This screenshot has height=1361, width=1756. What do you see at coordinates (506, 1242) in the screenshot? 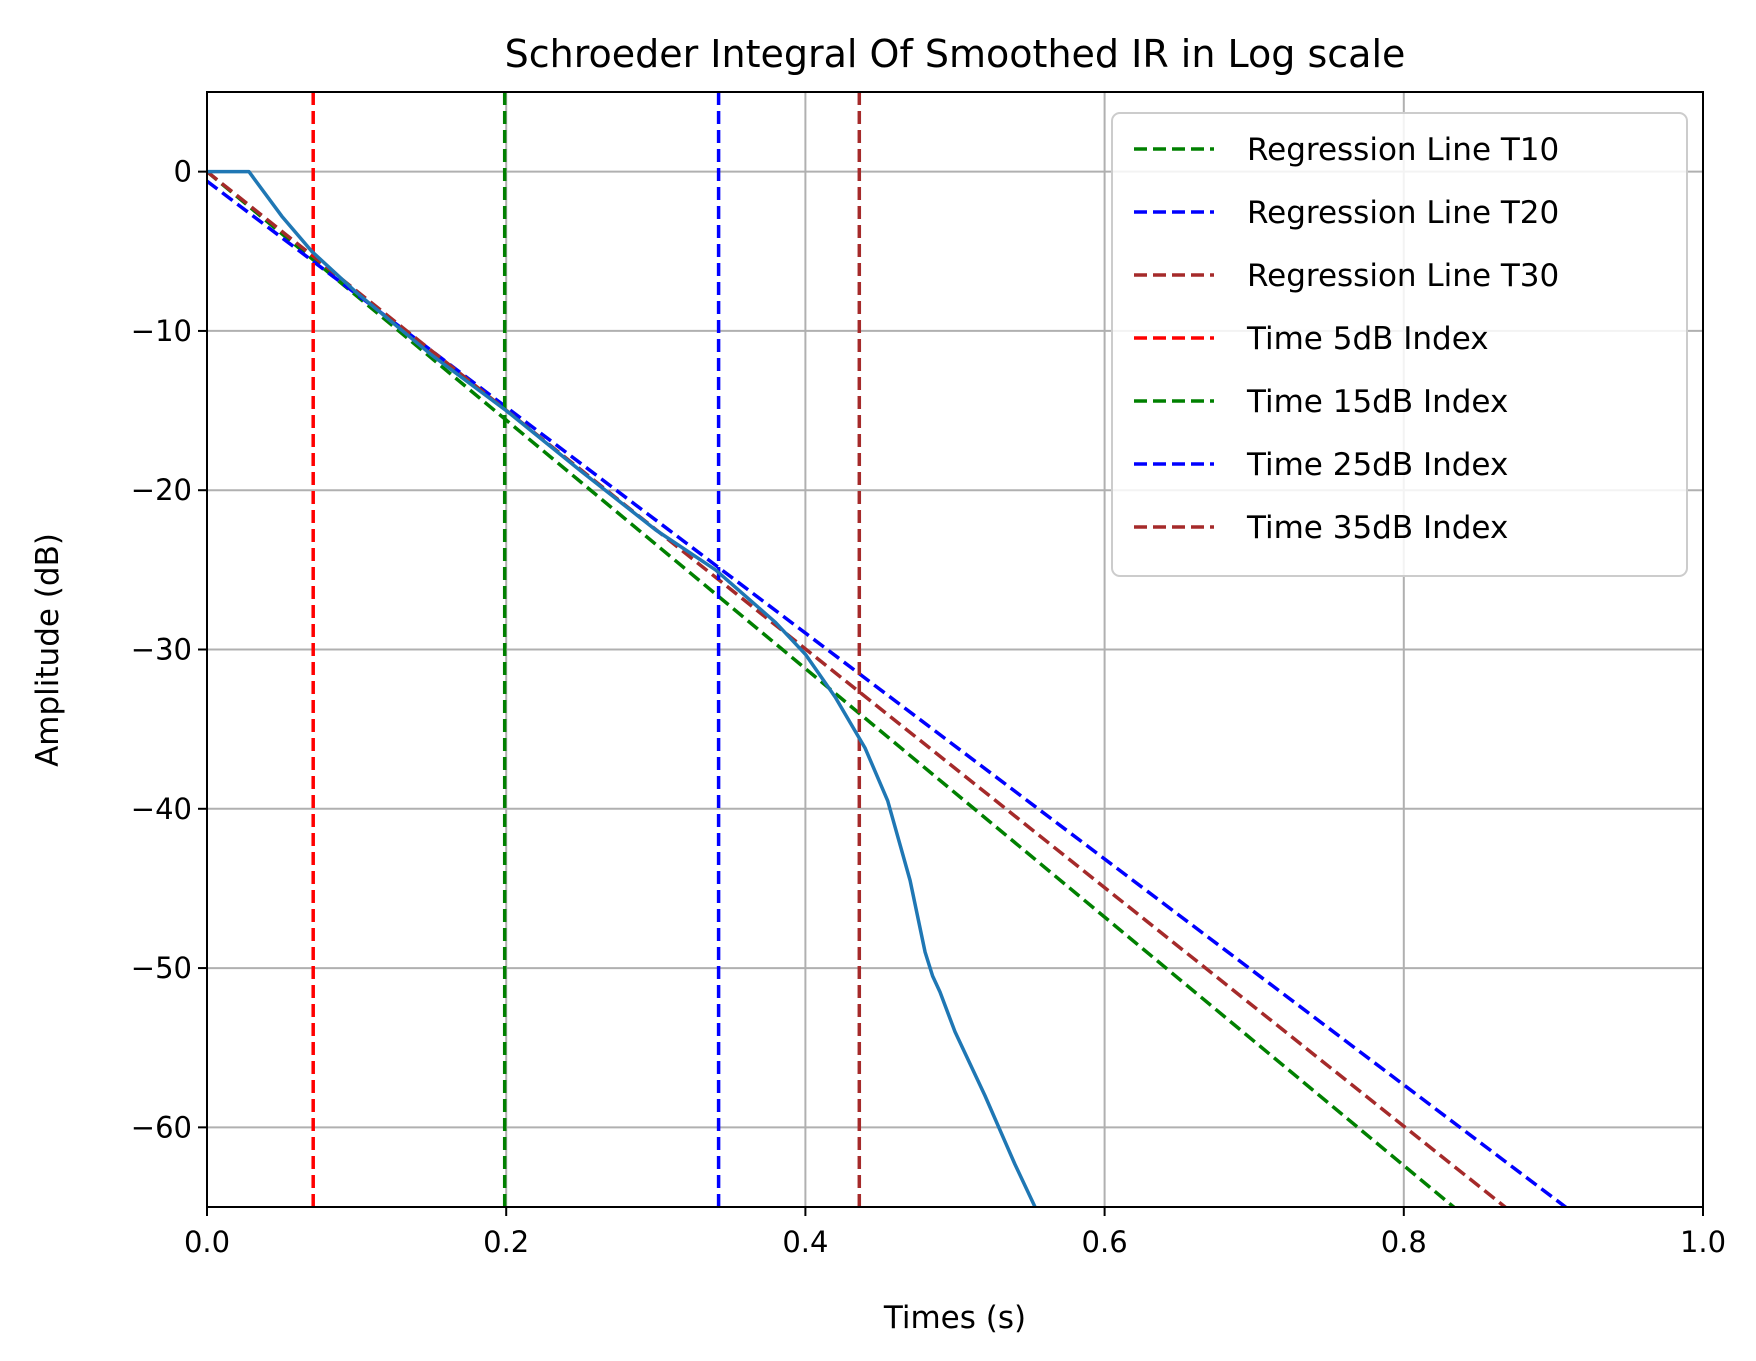
I see `x-tick-label: 0.2` at bounding box center [506, 1242].